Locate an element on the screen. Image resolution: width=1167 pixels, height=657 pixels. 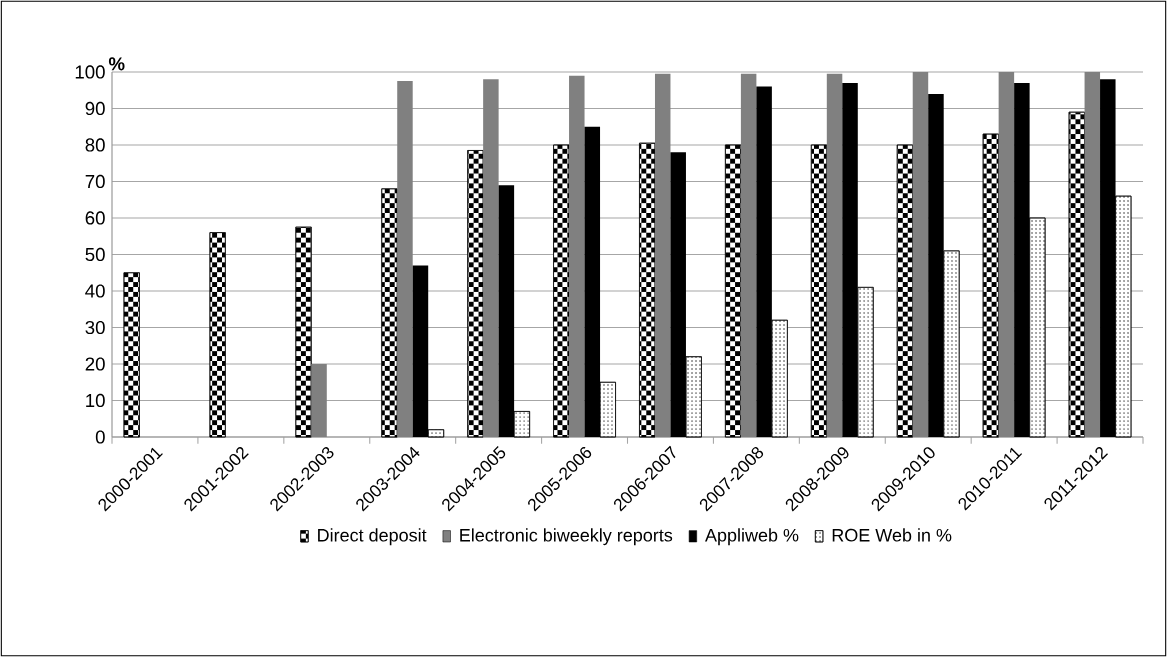
y-tick-label: 90 is located at coordinates (95, 108).